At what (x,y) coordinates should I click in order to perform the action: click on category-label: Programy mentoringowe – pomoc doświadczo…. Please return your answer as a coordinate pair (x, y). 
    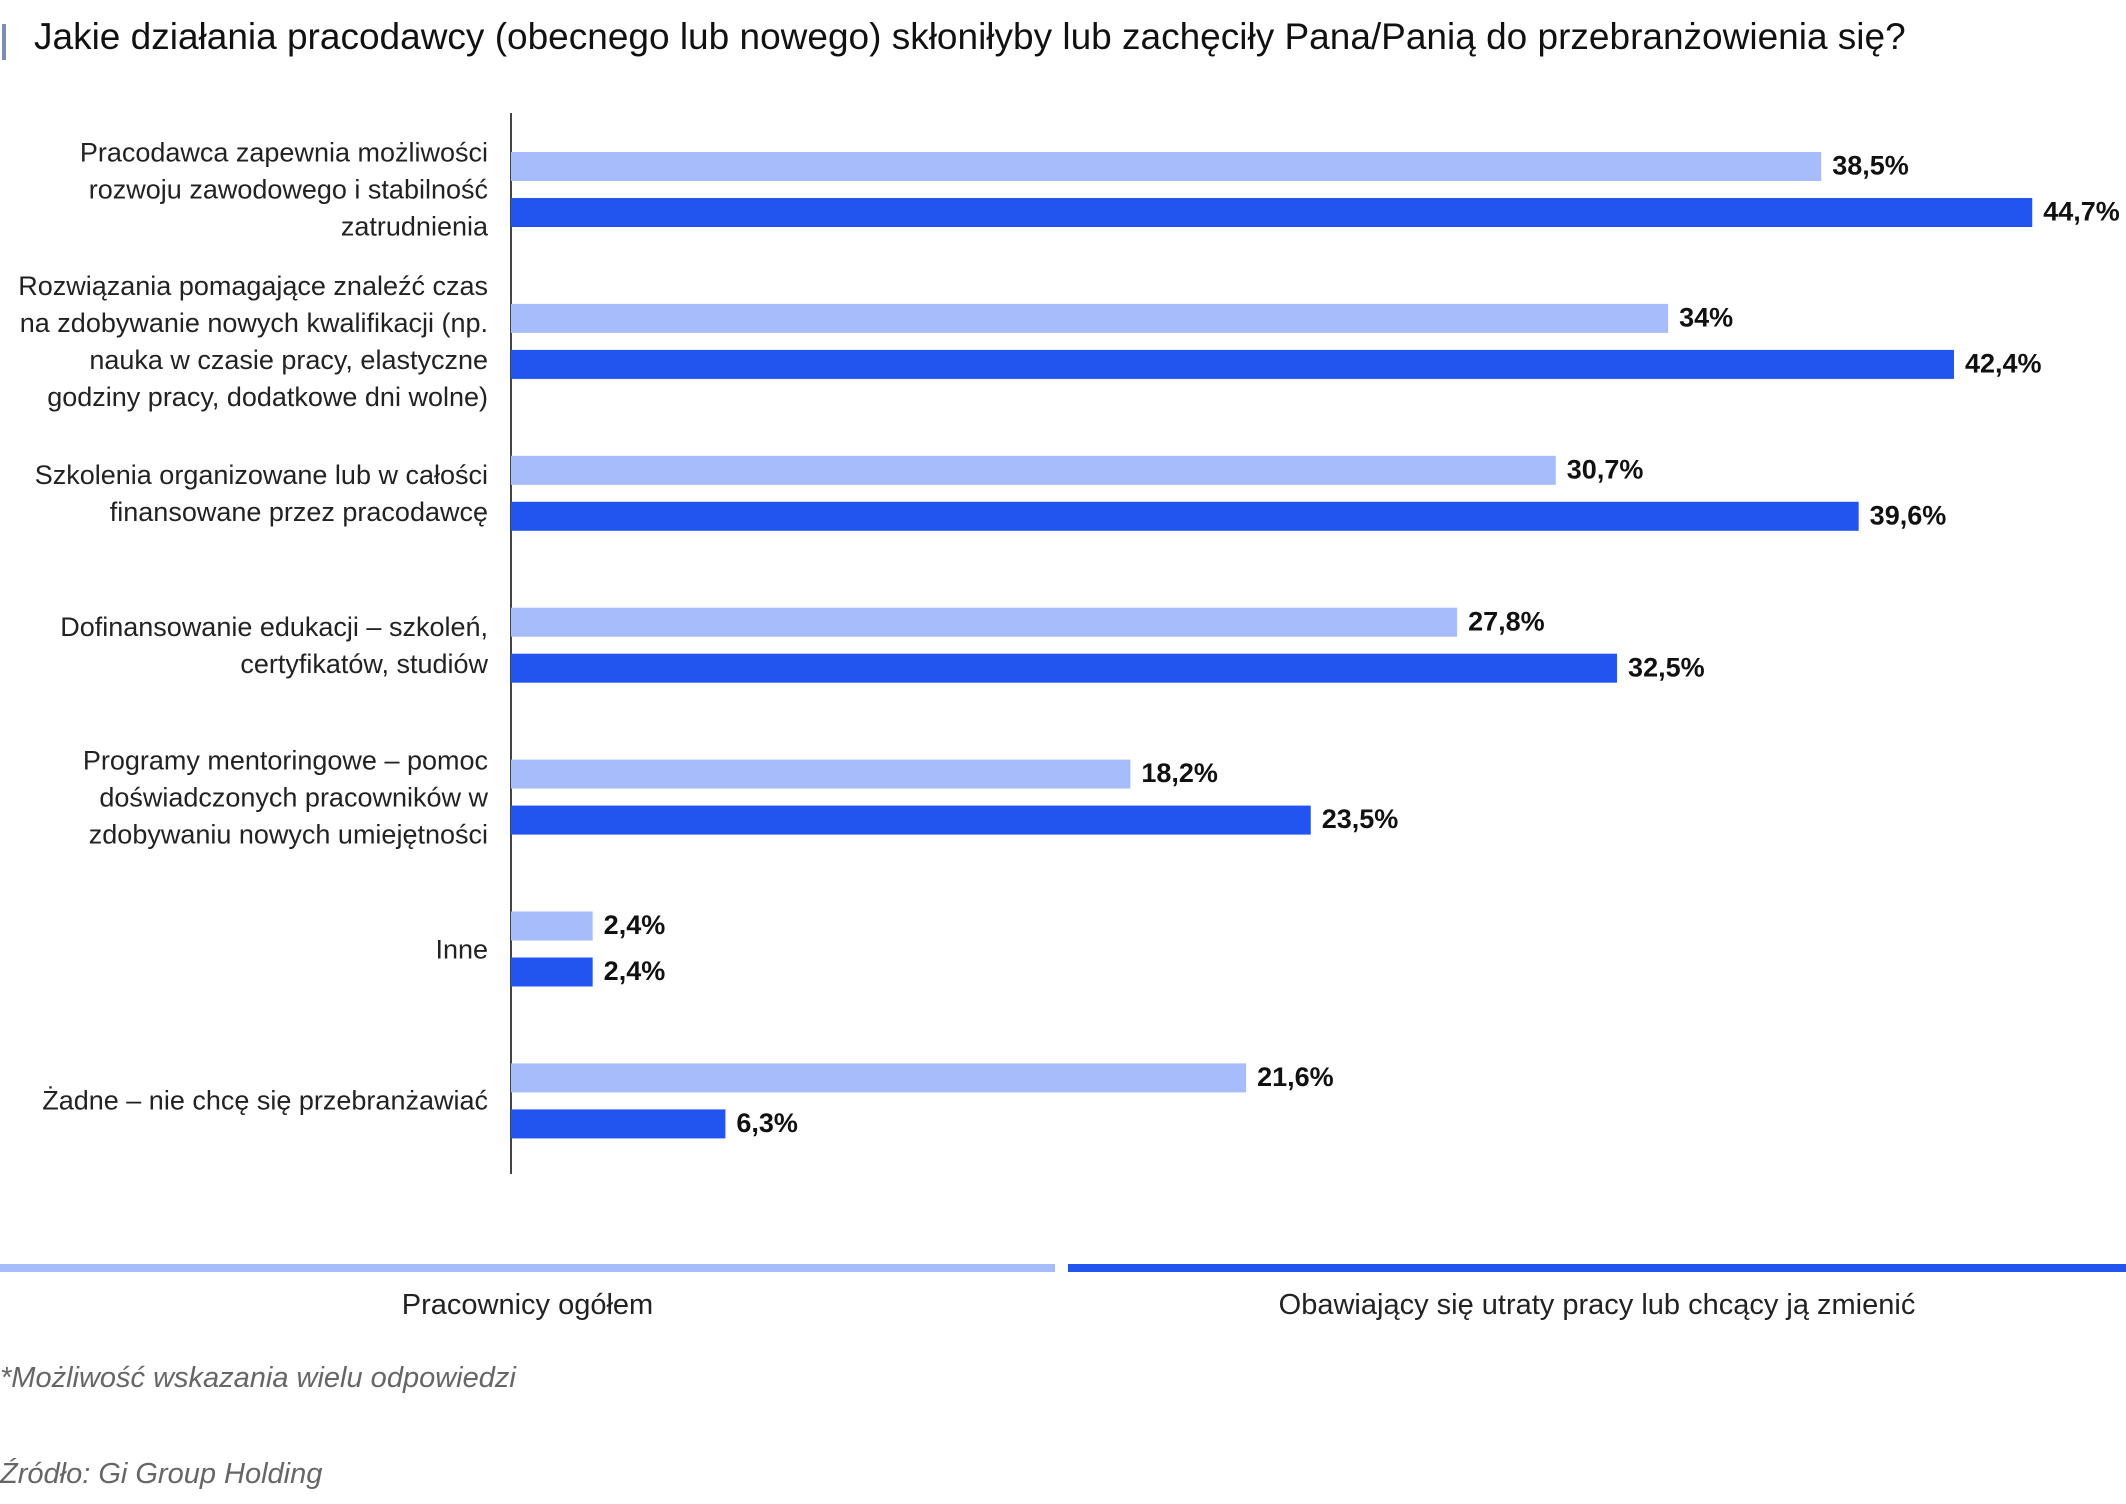
    Looking at the image, I should click on (285, 797).